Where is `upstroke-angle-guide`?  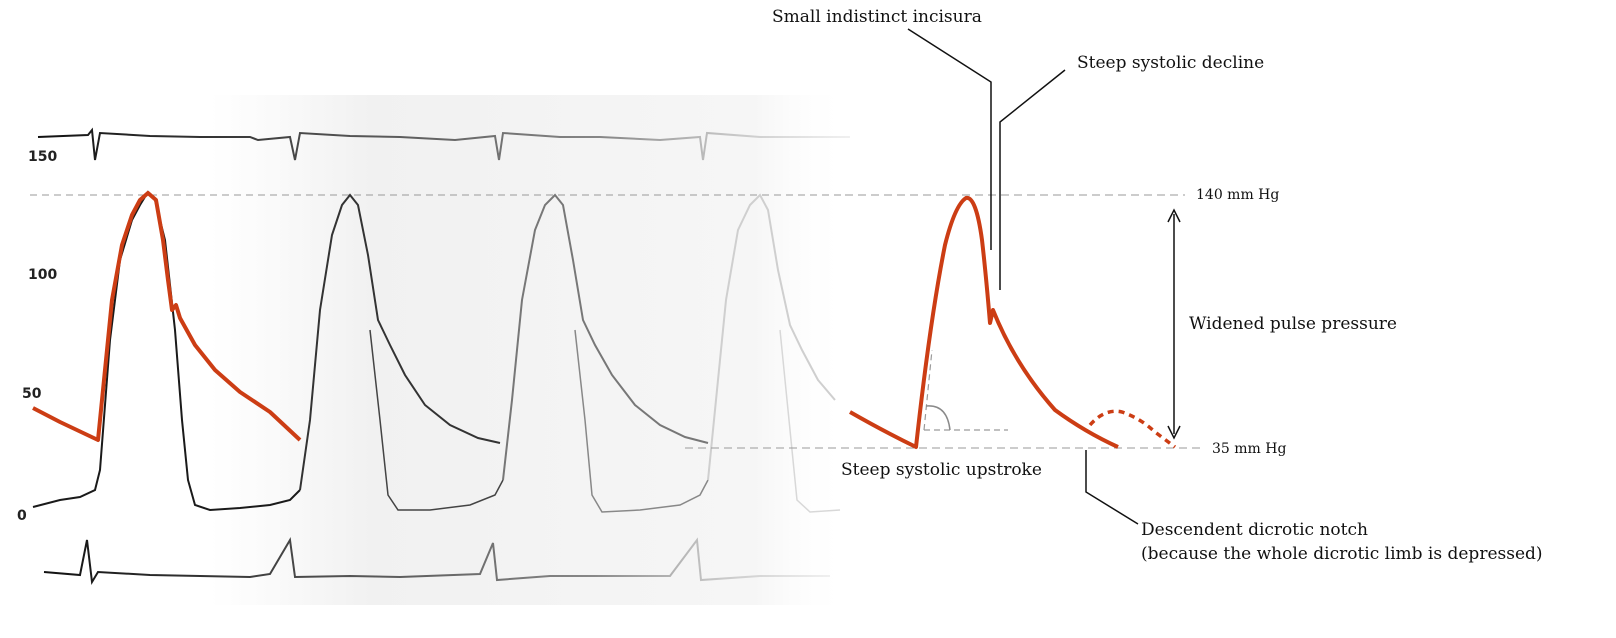
upstroke-angle-guide is located at coordinates (965, 390).